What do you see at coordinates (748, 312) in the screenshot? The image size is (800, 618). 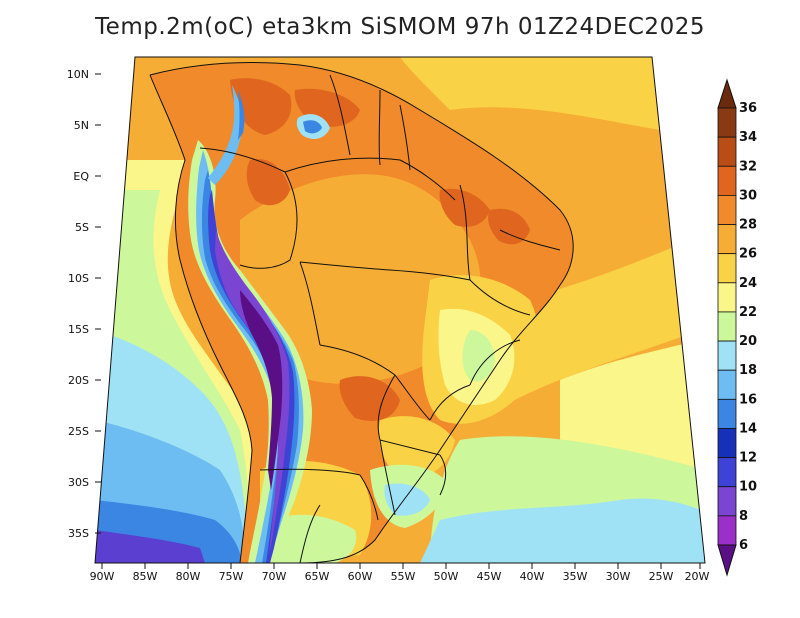 I see `colorbar-label: 22` at bounding box center [748, 312].